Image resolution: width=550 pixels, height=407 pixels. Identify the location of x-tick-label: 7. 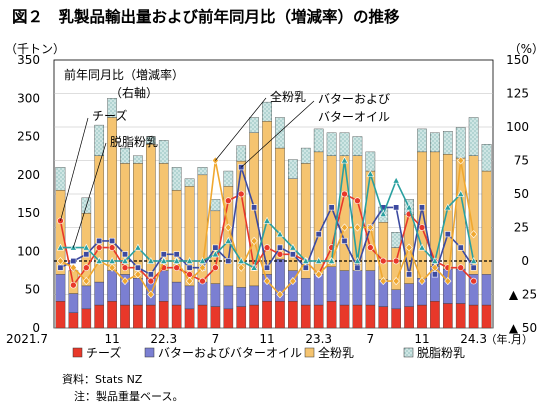
(371, 339).